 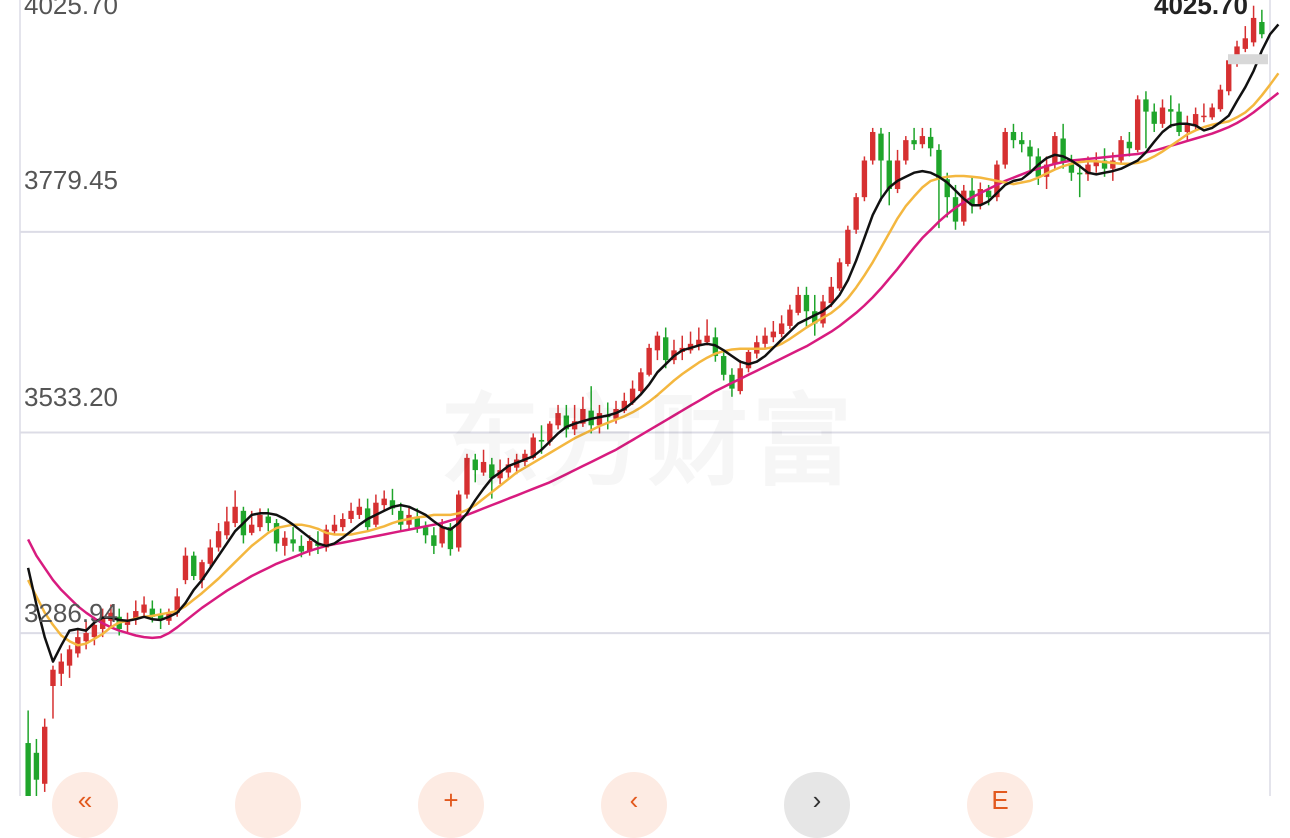 I want to click on y-tick-label: 3533.20, so click(x=71, y=397).